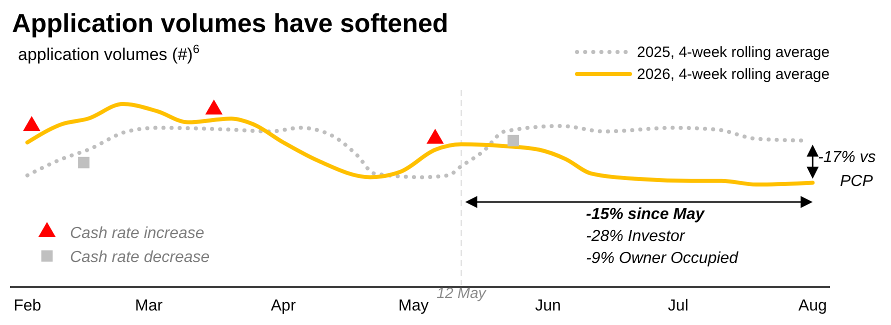 The width and height of the screenshot is (891, 325). I want to click on x-tick-label: Apr, so click(283, 305).